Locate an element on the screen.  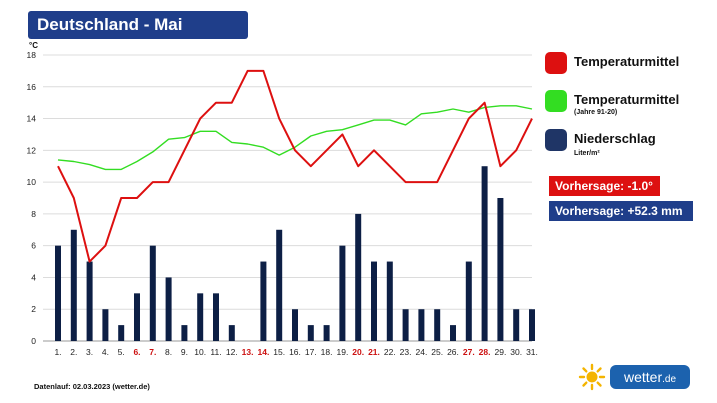
temperature-normal-line is located at coordinates (295, 138).